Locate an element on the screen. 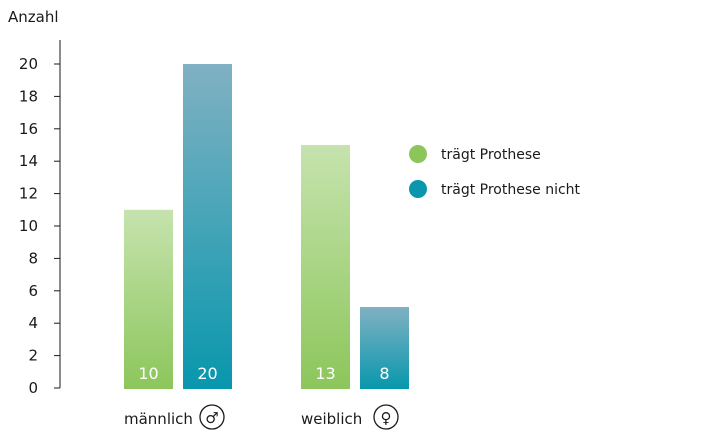 Image resolution: width=710 pixels, height=446 pixels. category-label: weiblich is located at coordinates (331, 419).